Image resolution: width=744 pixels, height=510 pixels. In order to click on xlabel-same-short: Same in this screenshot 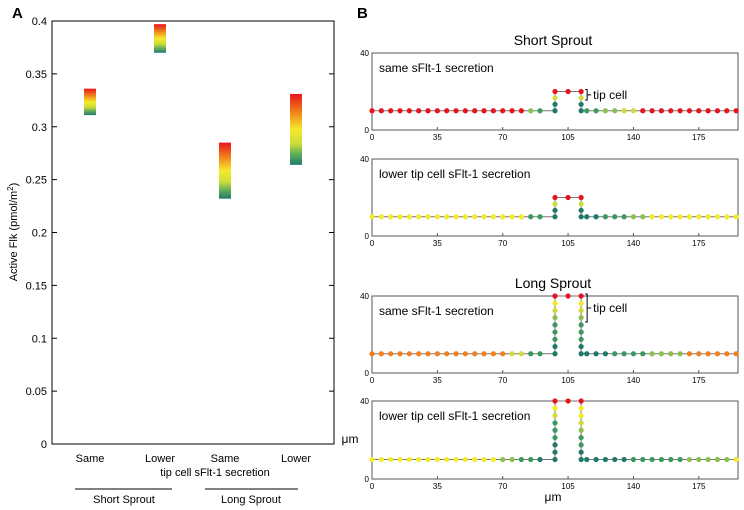, I will do `click(90, 459)`.